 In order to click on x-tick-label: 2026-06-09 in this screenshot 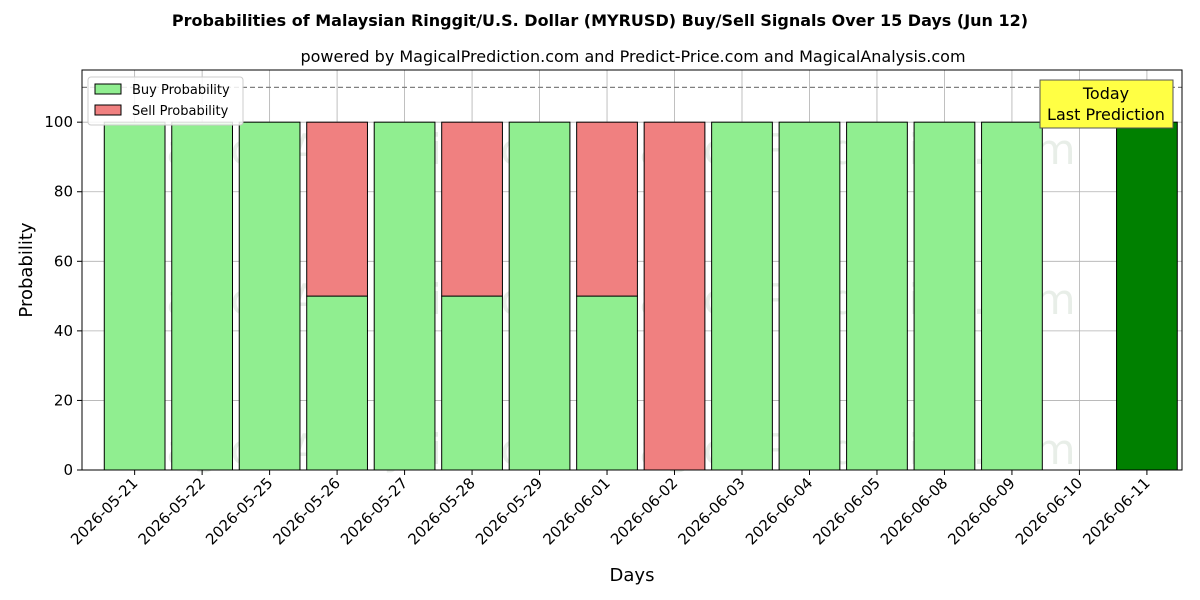, I will do `click(981, 511)`.